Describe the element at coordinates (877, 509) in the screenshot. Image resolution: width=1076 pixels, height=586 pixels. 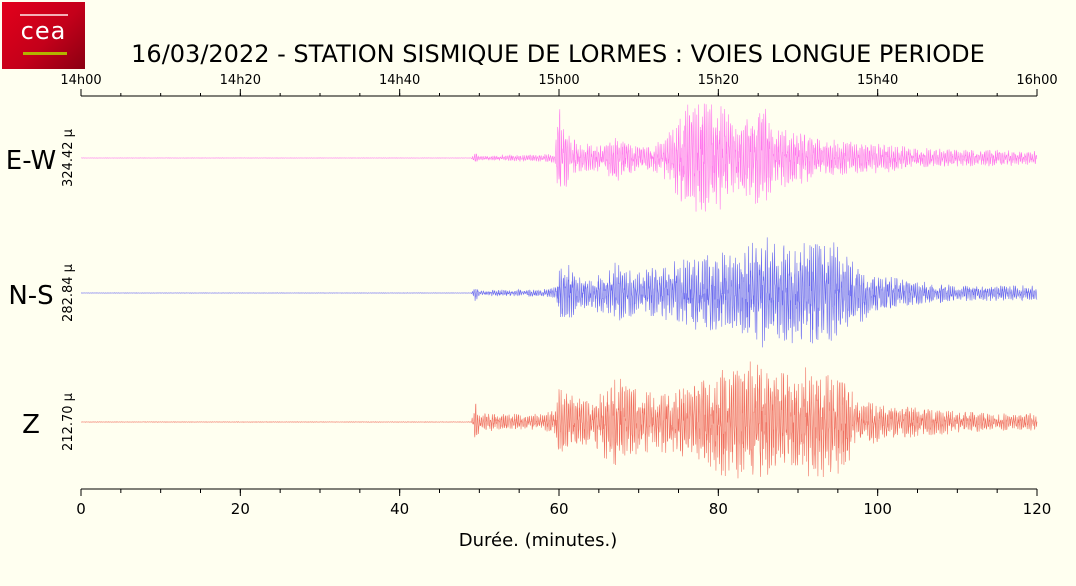
I see `bottom-tick-label: 100` at that location.